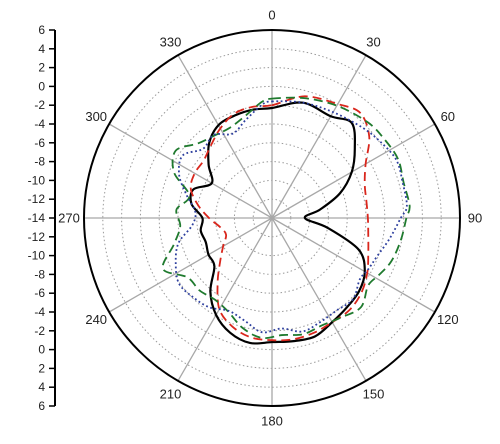 This screenshot has height=444, width=500. What do you see at coordinates (69, 218) in the screenshot?
I see `angle-label: 270` at bounding box center [69, 218].